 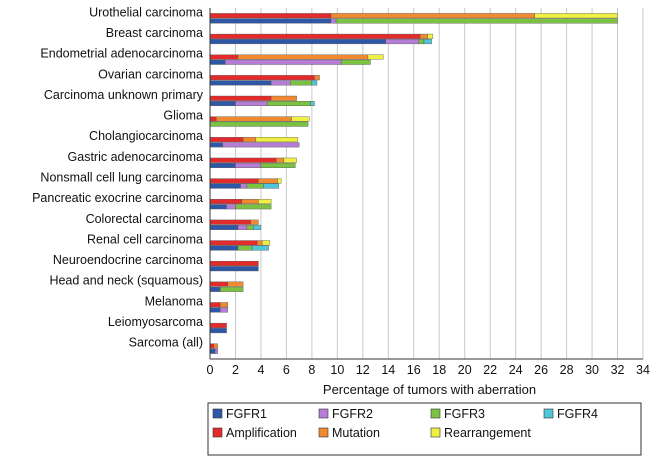 What do you see at coordinates (618, 370) in the screenshot?
I see `x-tick-label: 32` at bounding box center [618, 370].